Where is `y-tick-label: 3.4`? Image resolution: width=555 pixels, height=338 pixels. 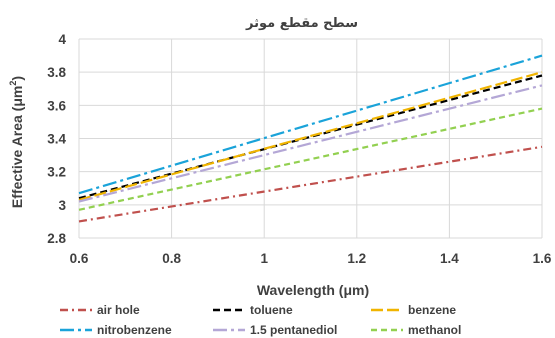
y-tick-label: 3.4 is located at coordinates (56, 139).